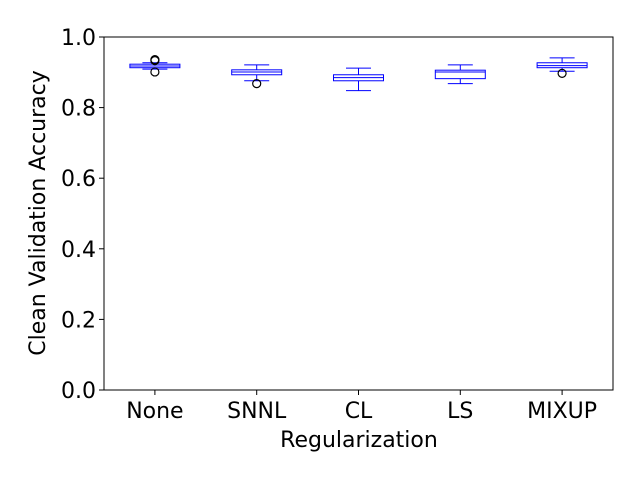 The height and width of the screenshot is (480, 640). What do you see at coordinates (78, 320) in the screenshot?
I see `y-tick-label: 0.2` at bounding box center [78, 320].